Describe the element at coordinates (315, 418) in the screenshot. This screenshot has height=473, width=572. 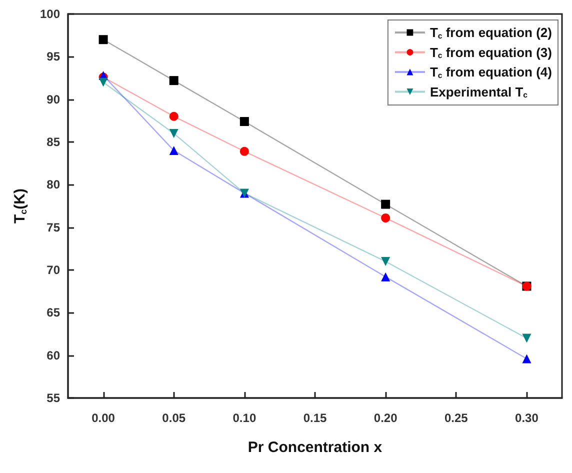
I see `x-tick-label: 0.15` at that location.